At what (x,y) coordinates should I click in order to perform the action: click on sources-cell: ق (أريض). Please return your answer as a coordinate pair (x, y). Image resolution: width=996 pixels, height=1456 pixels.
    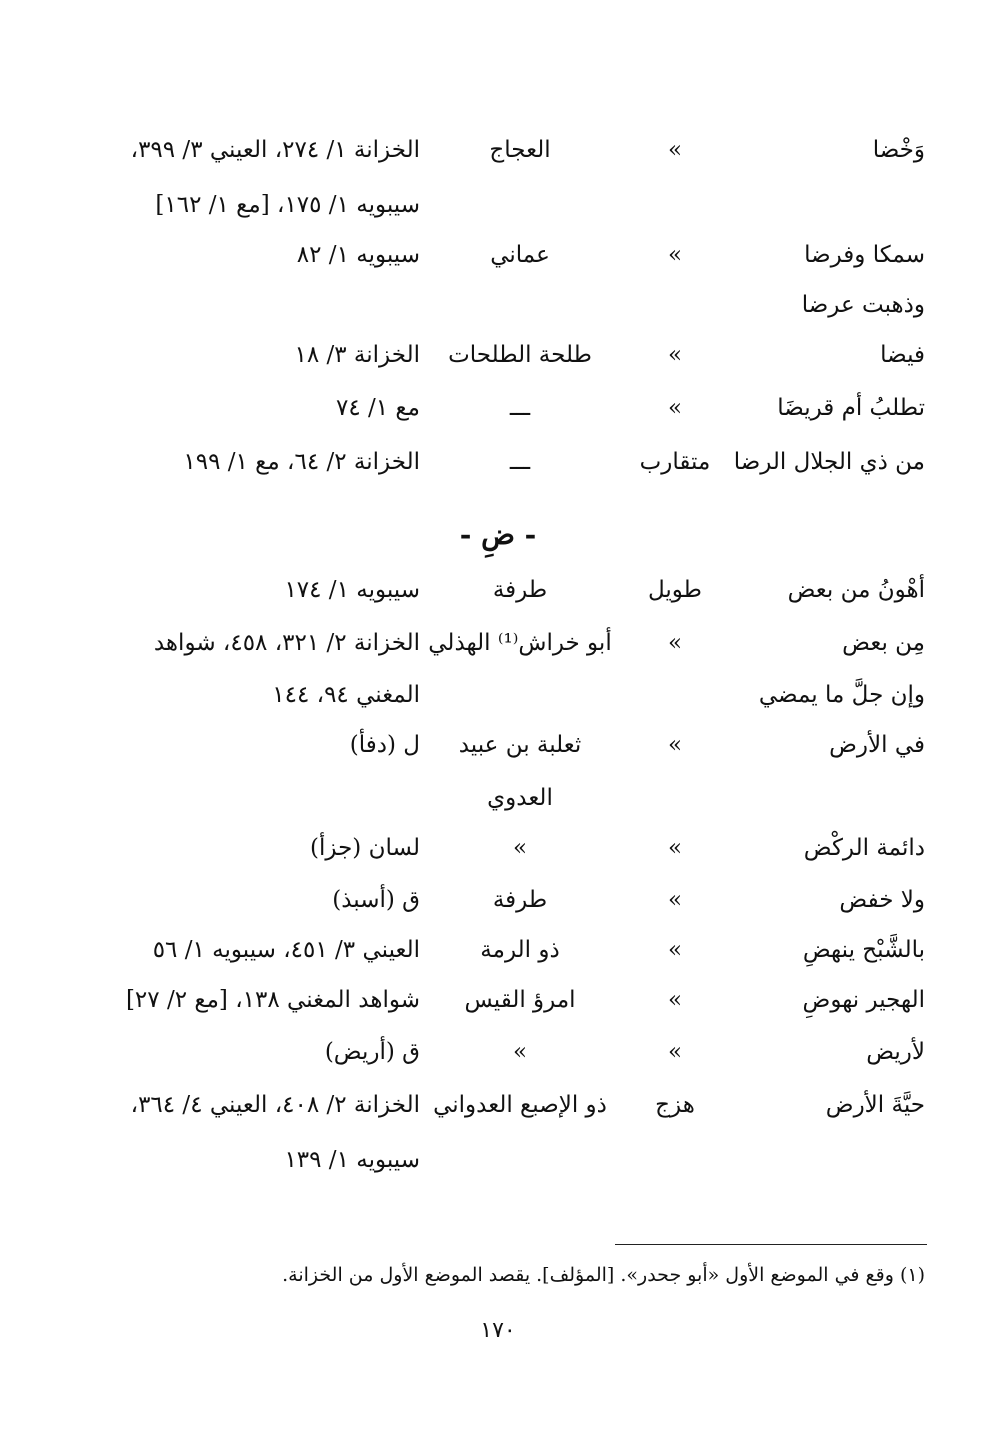
    Looking at the image, I should click on (372, 1052).